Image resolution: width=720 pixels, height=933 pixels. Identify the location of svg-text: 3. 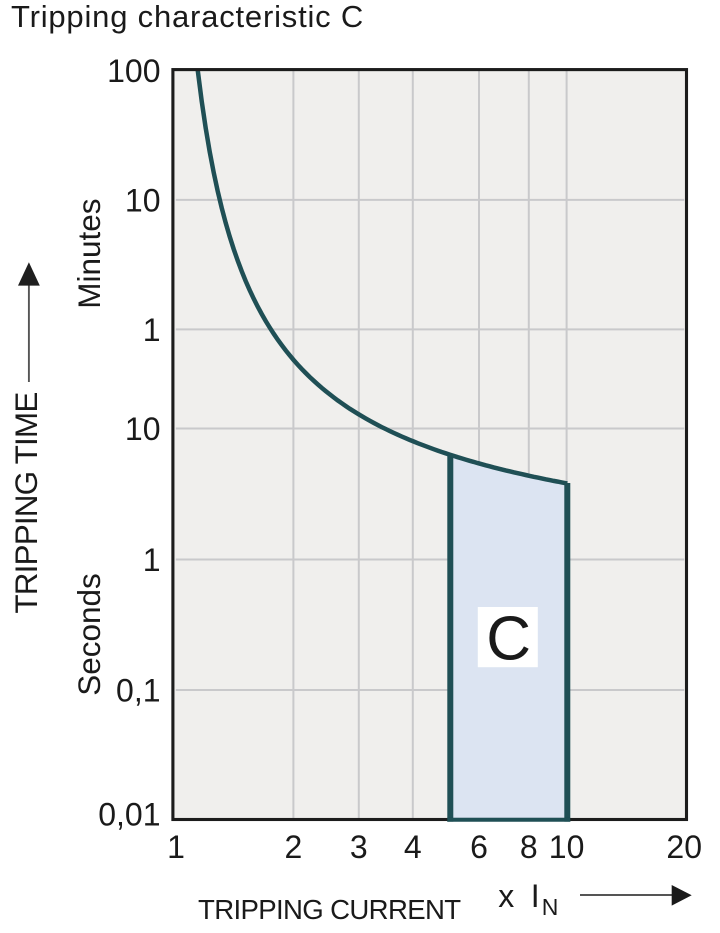
(359, 847).